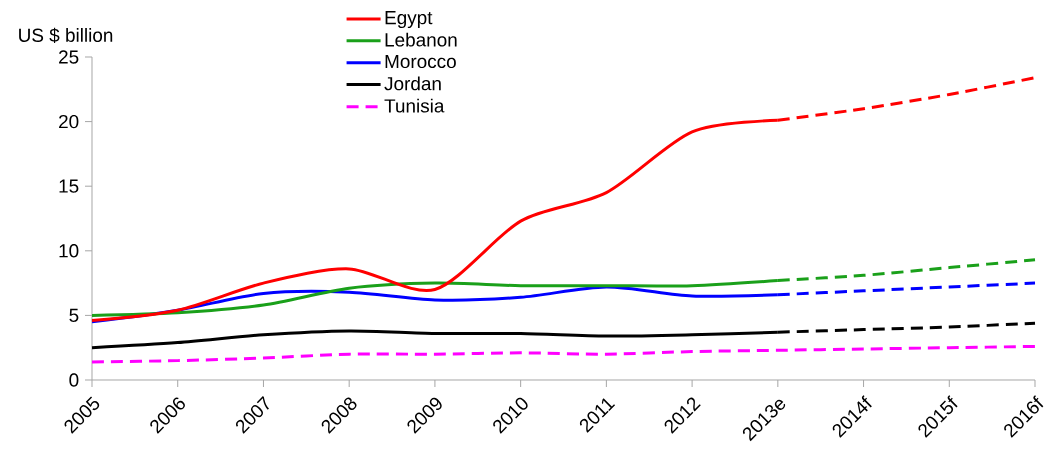  Describe the element at coordinates (563, 354) in the screenshot. I see `line-series` at that location.